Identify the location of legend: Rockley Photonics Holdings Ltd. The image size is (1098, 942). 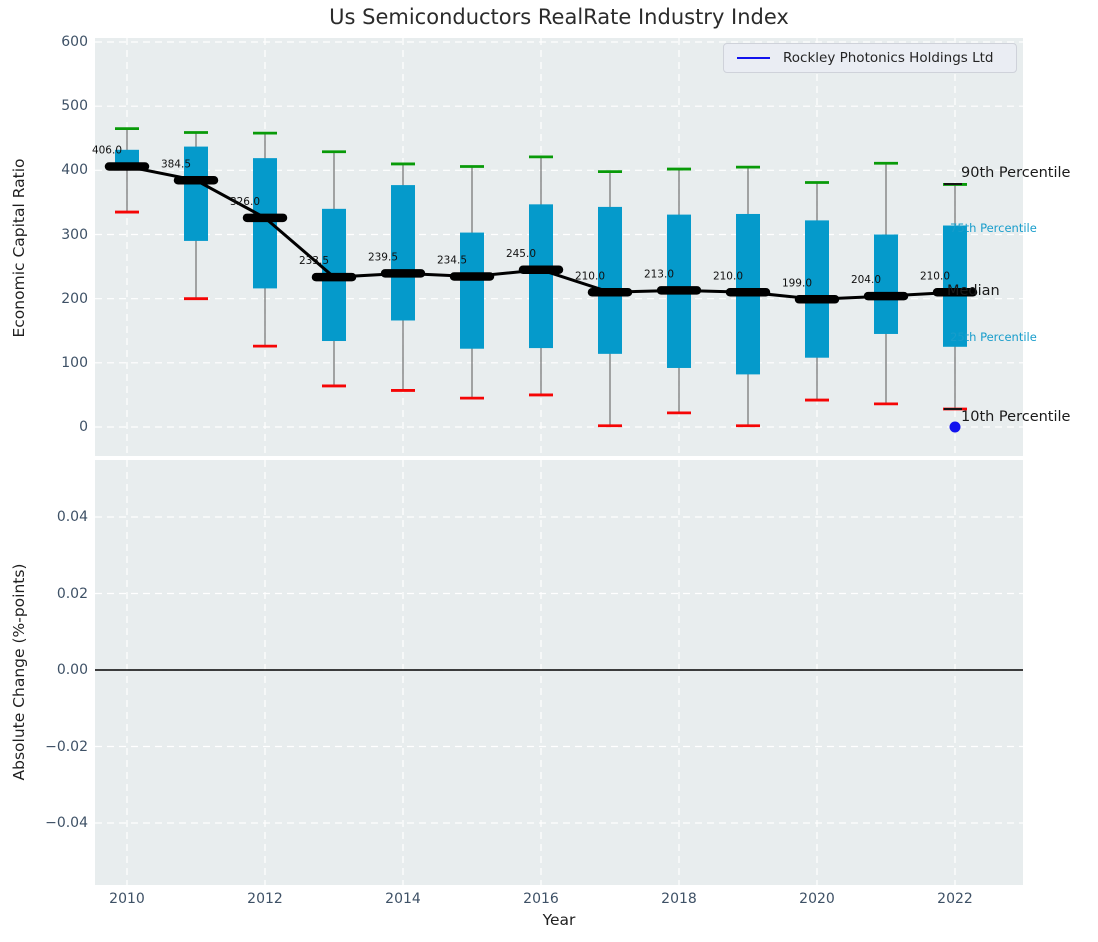
(870, 58).